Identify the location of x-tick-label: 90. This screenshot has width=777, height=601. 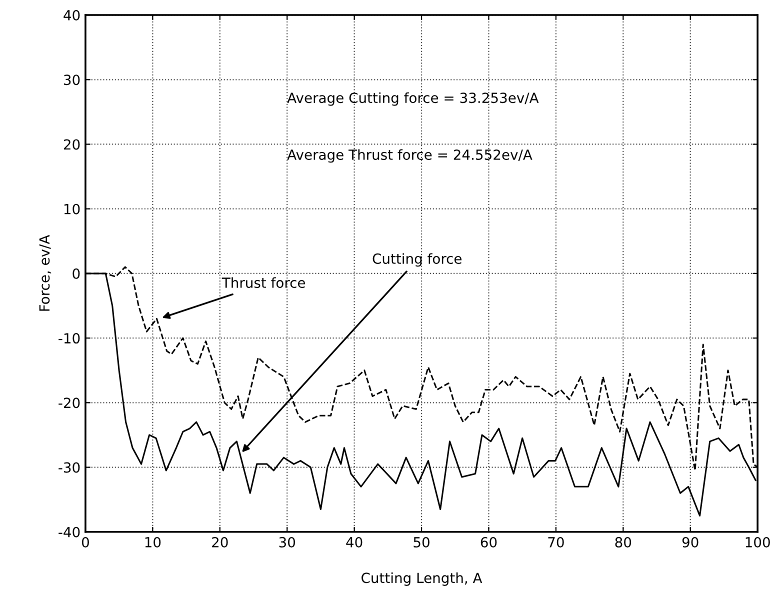
(690, 542).